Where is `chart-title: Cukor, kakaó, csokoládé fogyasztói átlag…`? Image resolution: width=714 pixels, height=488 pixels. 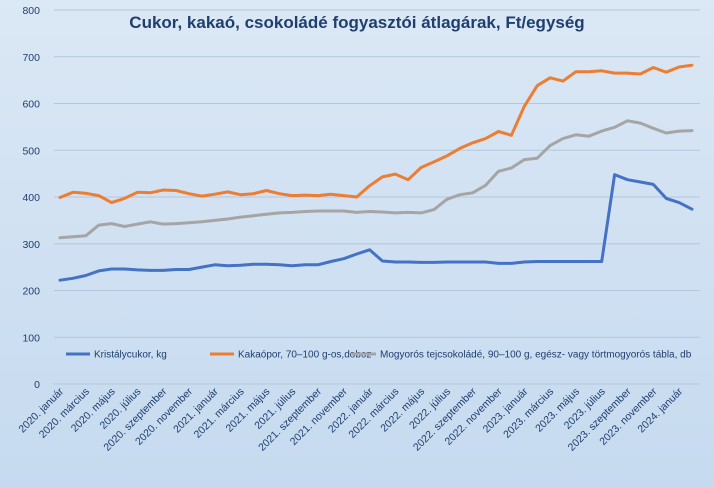
chart-title: Cukor, kakaó, csokoládé fogyasztói átlag… is located at coordinates (356, 22).